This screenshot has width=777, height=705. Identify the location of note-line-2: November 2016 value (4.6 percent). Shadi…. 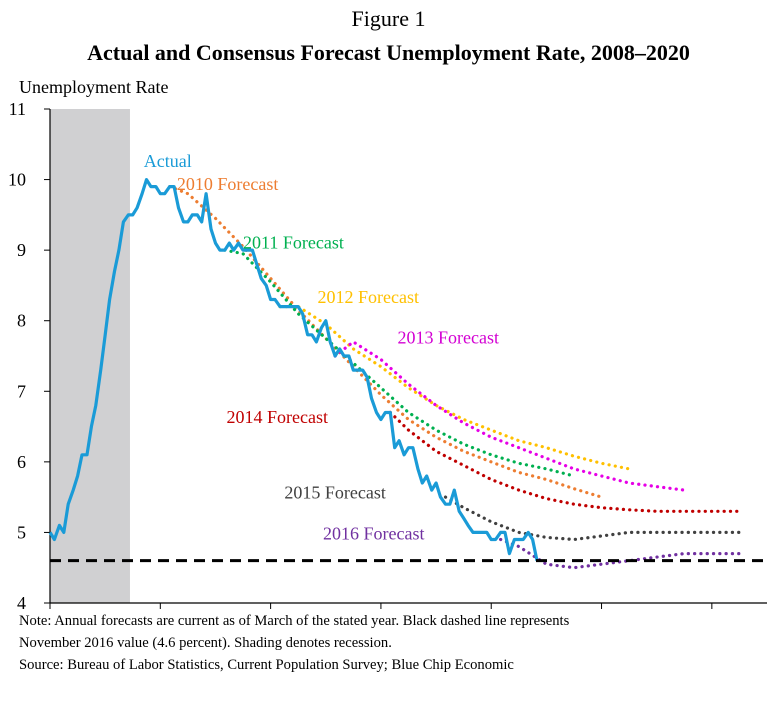
(205, 643).